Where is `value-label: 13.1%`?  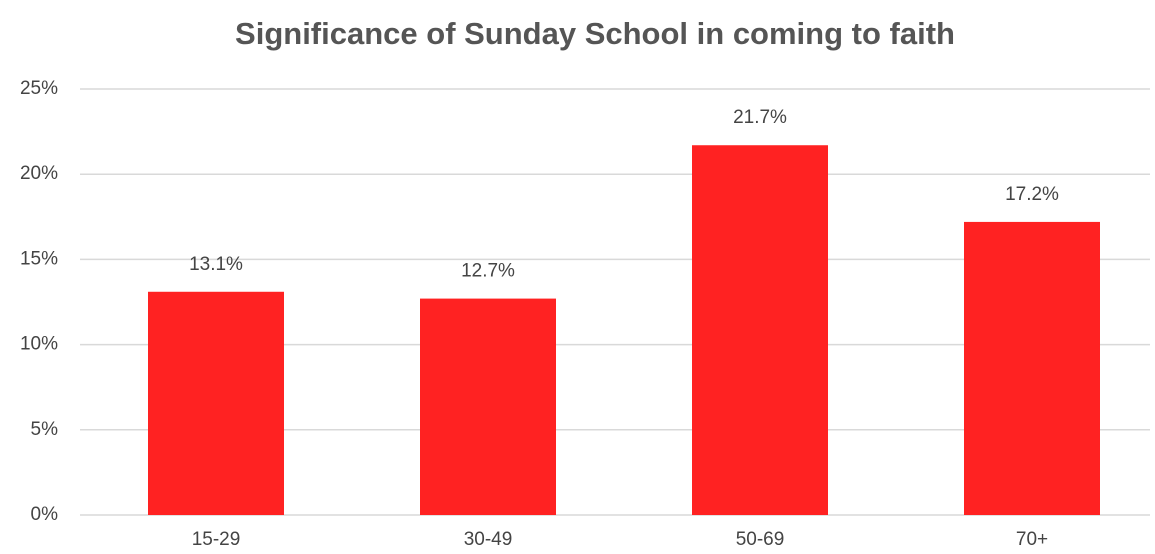 value-label: 13.1% is located at coordinates (216, 264).